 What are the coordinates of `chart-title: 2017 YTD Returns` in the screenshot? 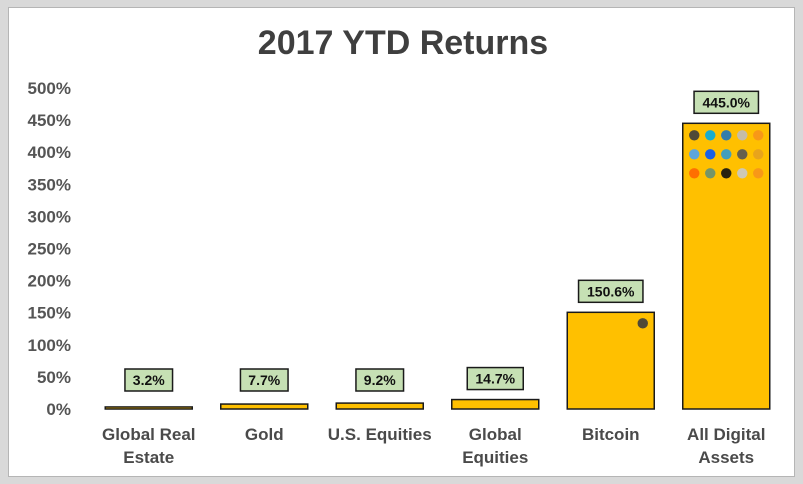 It's located at (403, 43).